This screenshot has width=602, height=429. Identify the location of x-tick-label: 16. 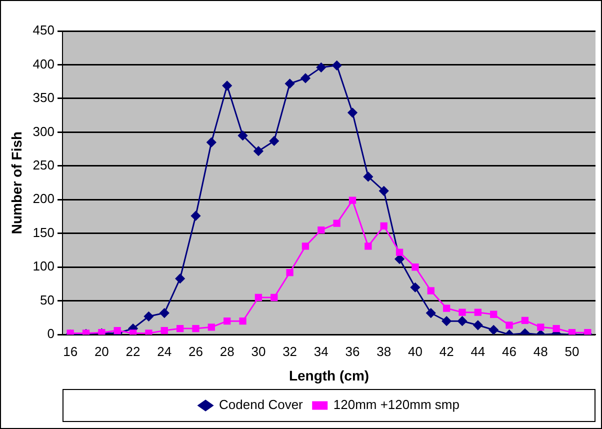
(70, 351).